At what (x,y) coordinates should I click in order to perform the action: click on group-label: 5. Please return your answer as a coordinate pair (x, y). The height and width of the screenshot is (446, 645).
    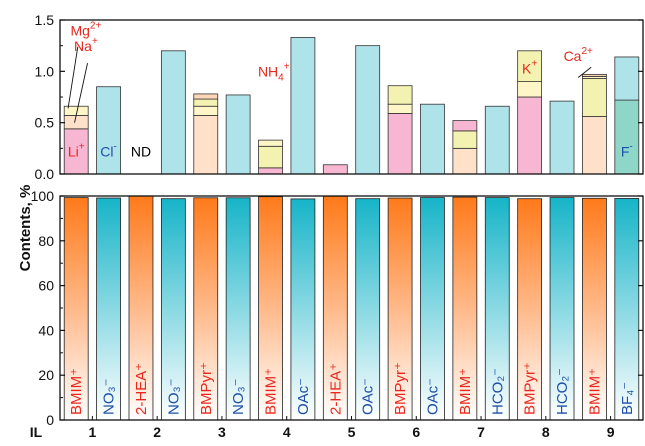
    Looking at the image, I should click on (352, 432).